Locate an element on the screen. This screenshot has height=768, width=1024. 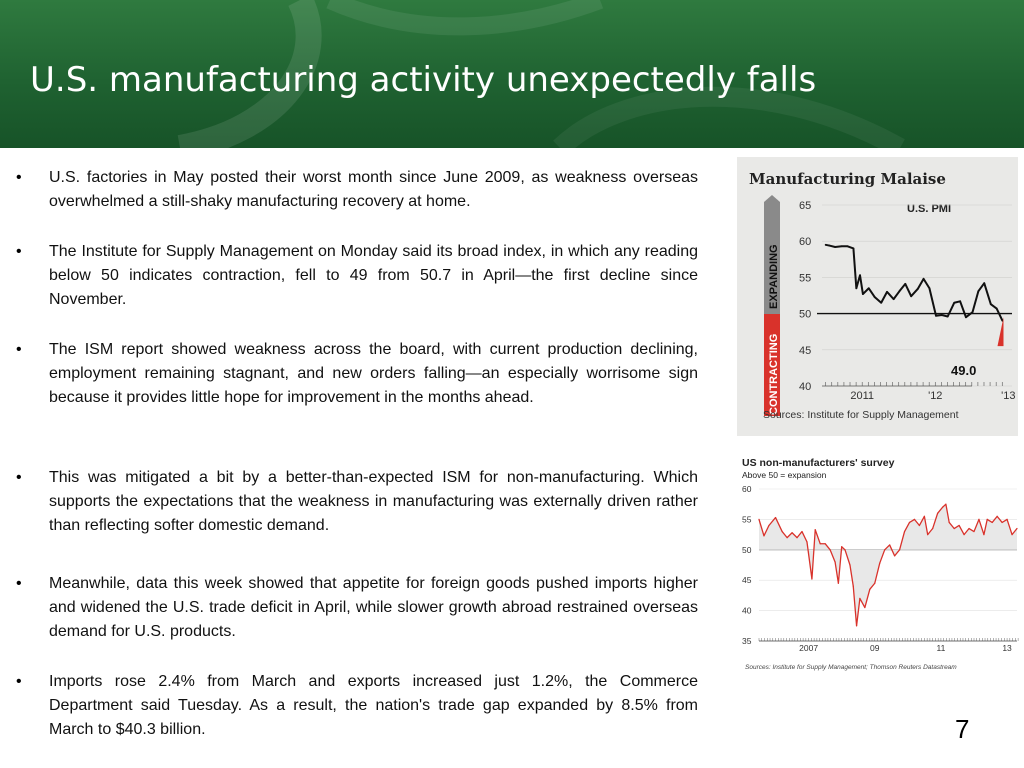
expanding-label: EXPANDING is located at coordinates (774, 276).